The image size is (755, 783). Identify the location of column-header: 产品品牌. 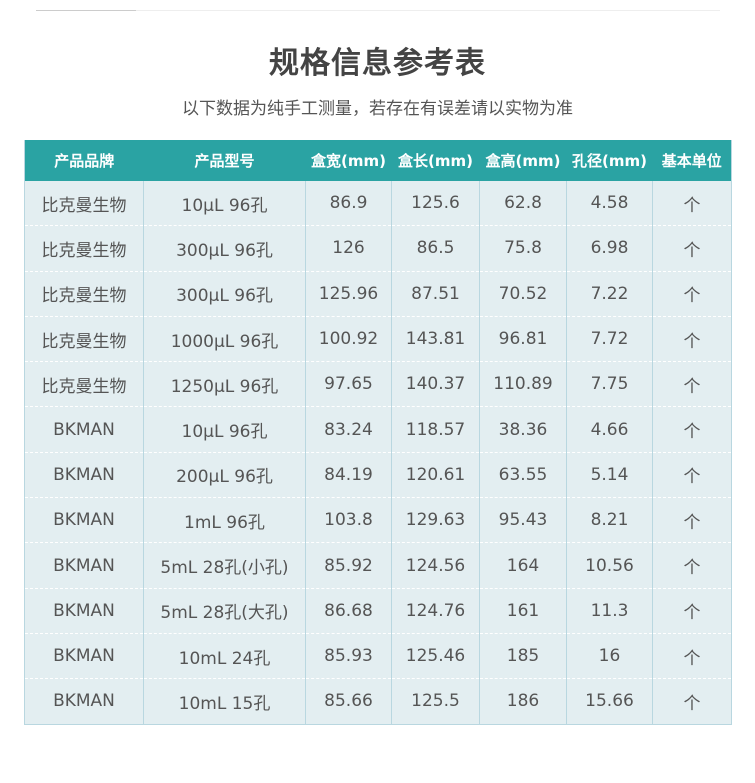
(84, 160).